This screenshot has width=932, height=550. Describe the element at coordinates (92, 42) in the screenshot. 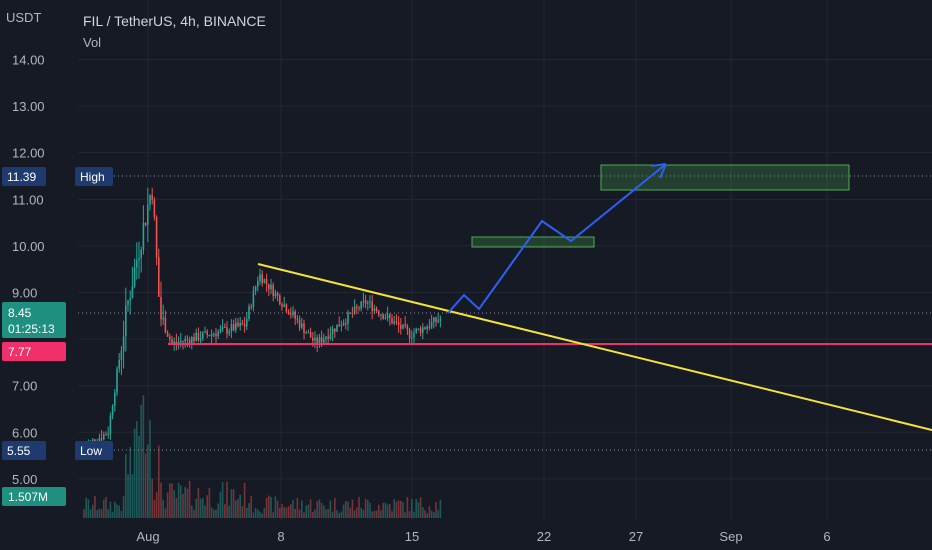

I see `volume-indicator-label: Vol` at that location.